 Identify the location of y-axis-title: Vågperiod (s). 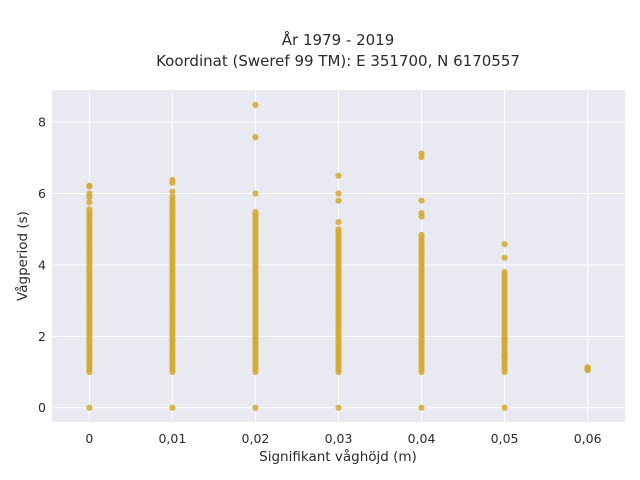
(22, 256).